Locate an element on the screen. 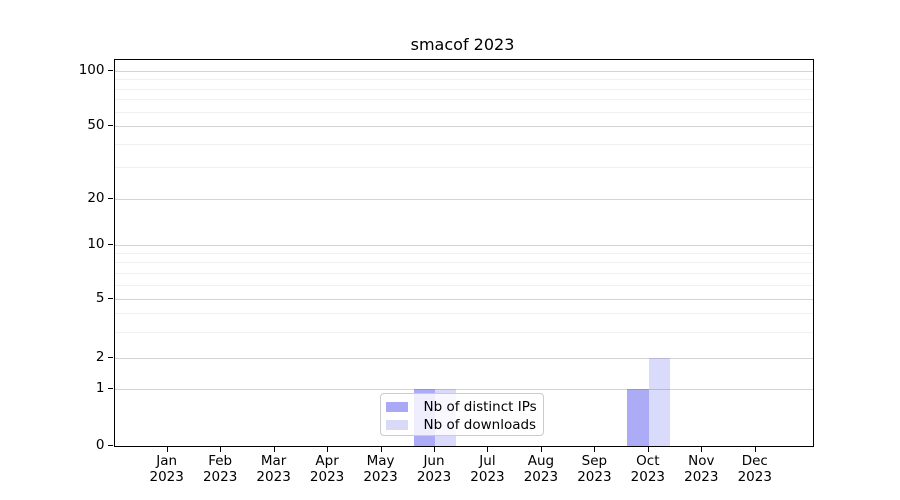  x-tick-label-month: Mar is located at coordinates (273, 461).